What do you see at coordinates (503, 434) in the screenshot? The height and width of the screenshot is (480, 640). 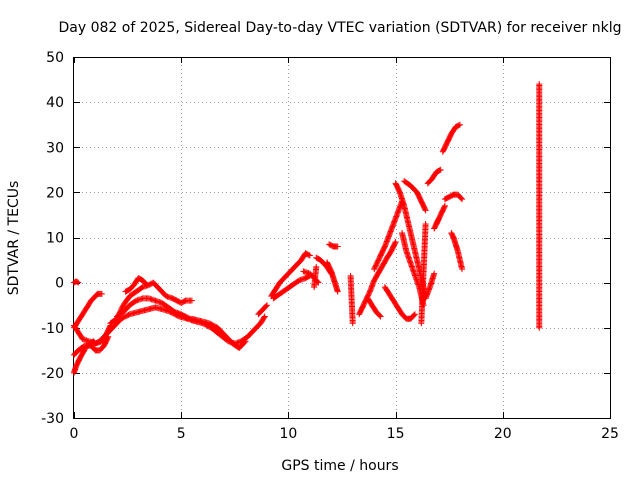 I see `x-tick-label: 20` at bounding box center [503, 434].